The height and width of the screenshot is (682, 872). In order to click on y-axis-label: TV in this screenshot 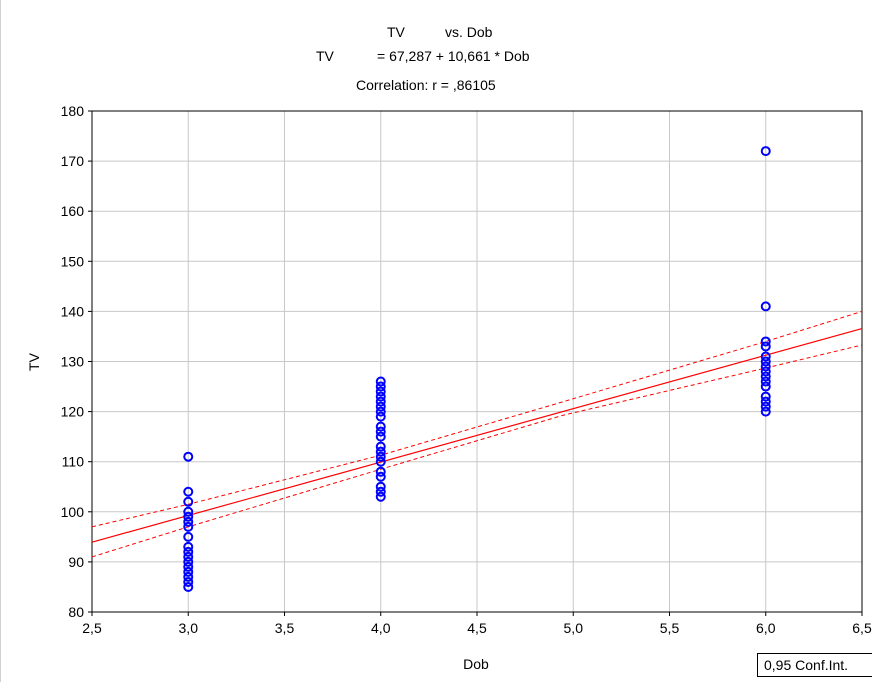, I will do `click(34, 361)`.